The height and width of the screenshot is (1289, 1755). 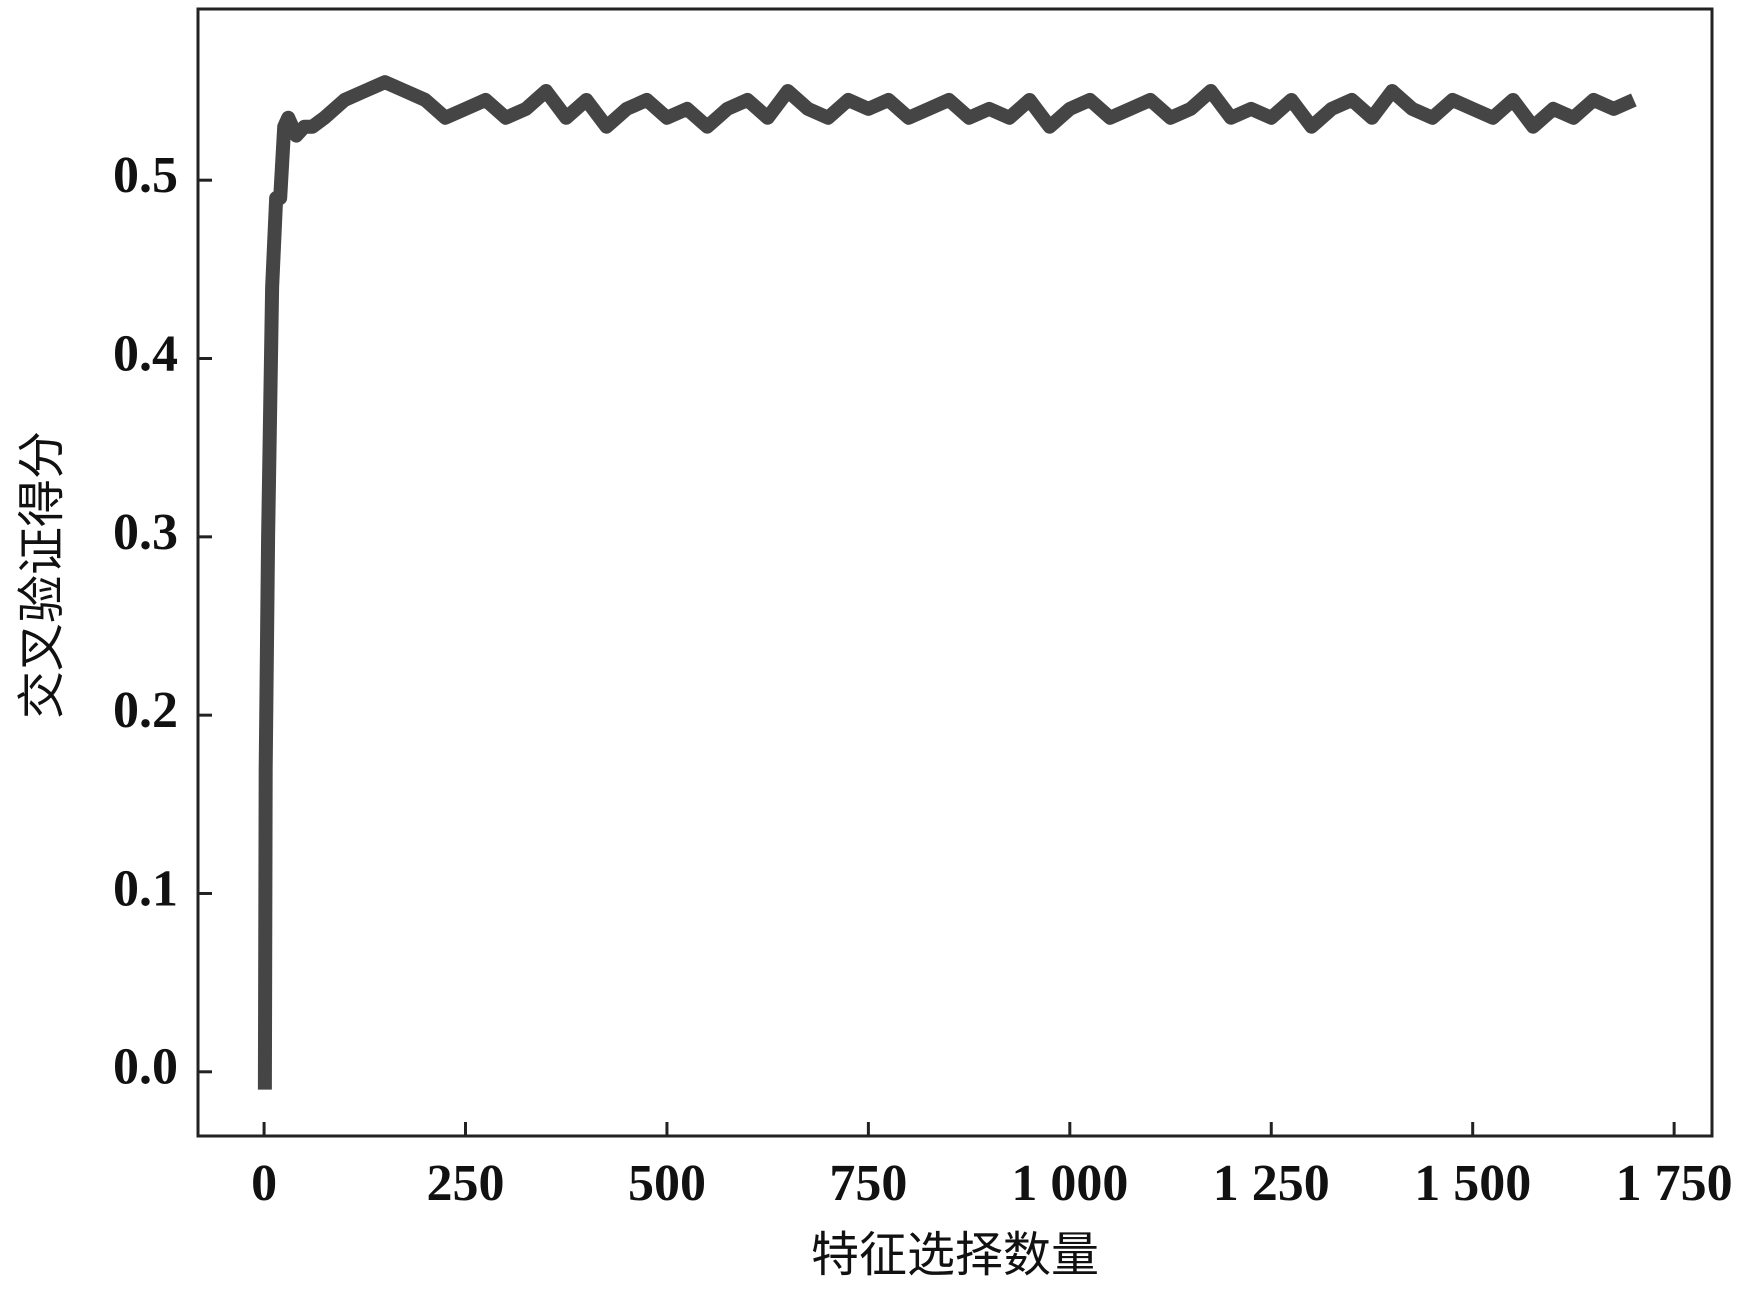 What do you see at coordinates (868, 1183) in the screenshot?
I see `x-tick-label: 750` at bounding box center [868, 1183].